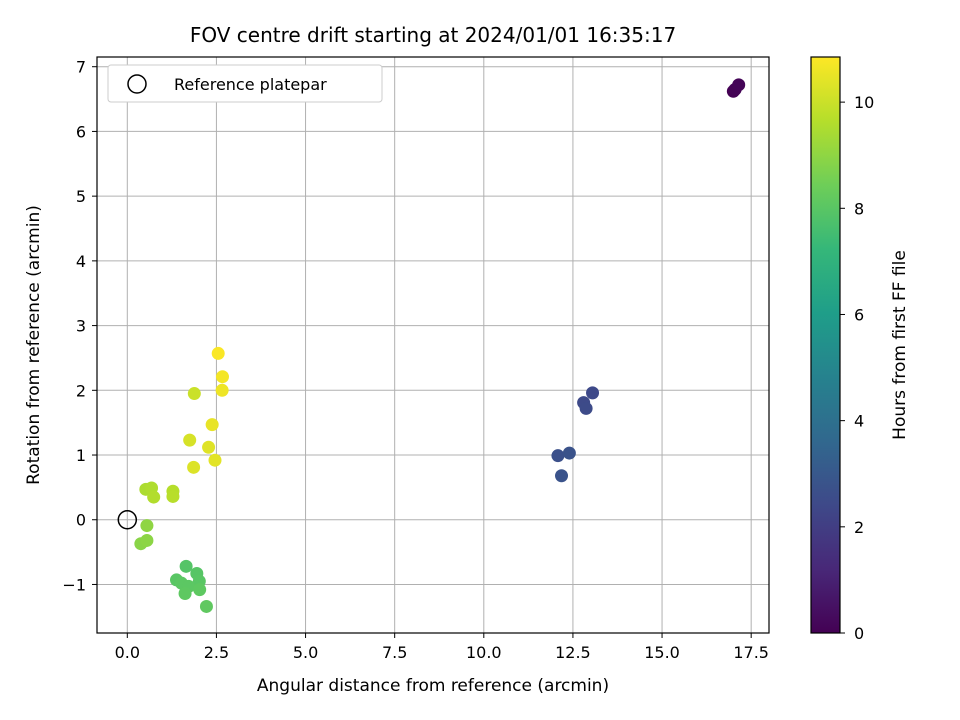  Describe the element at coordinates (484, 652) in the screenshot. I see `x-tick-label: 10.0` at that location.